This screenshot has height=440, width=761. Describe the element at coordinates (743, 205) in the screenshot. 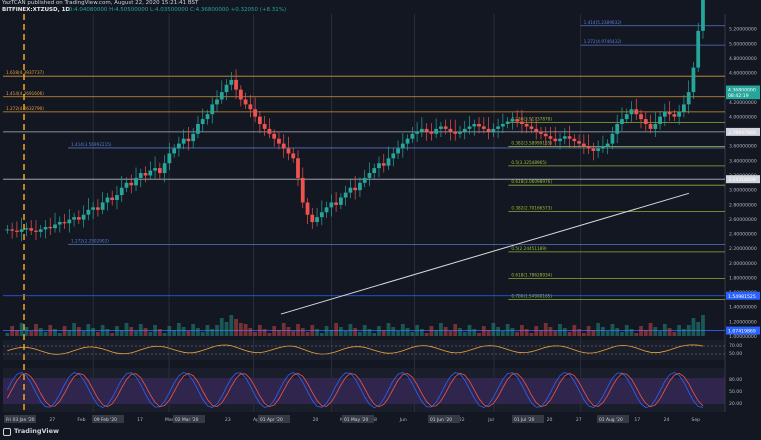

I see `y-tick-label: 2.80000000` at that location.